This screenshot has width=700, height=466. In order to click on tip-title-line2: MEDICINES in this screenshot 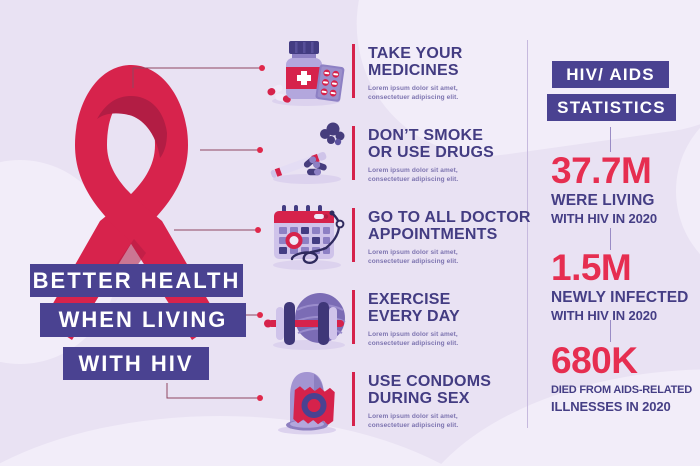, I will do `click(413, 70)`.